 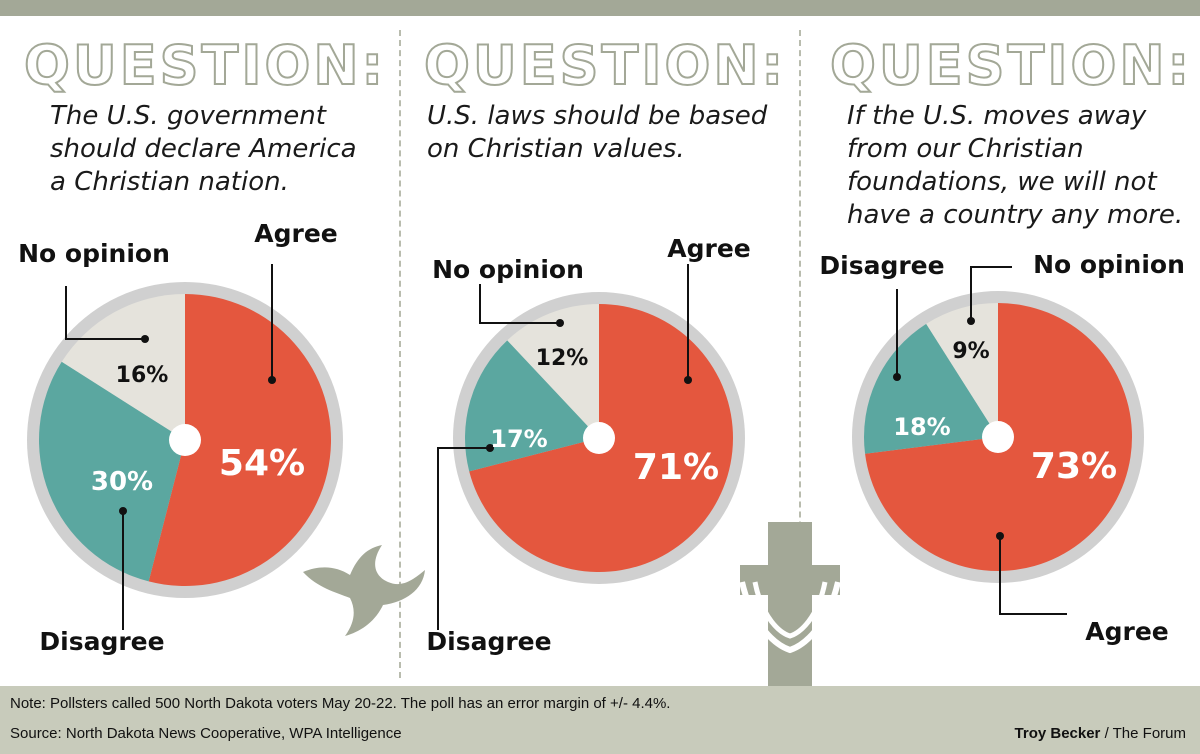 I want to click on question-line: have a country any more., so click(x=1015, y=215).